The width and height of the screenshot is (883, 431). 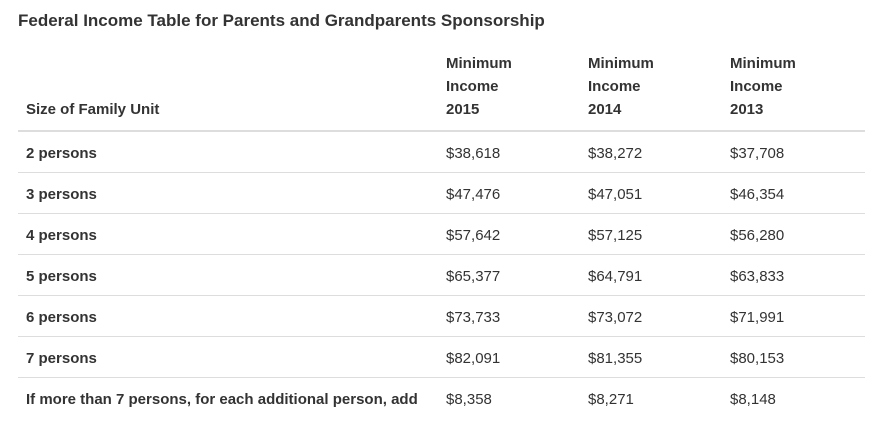 I want to click on table-row: 5 persons $65,377 $64,791 $63,833, so click(x=441, y=275).